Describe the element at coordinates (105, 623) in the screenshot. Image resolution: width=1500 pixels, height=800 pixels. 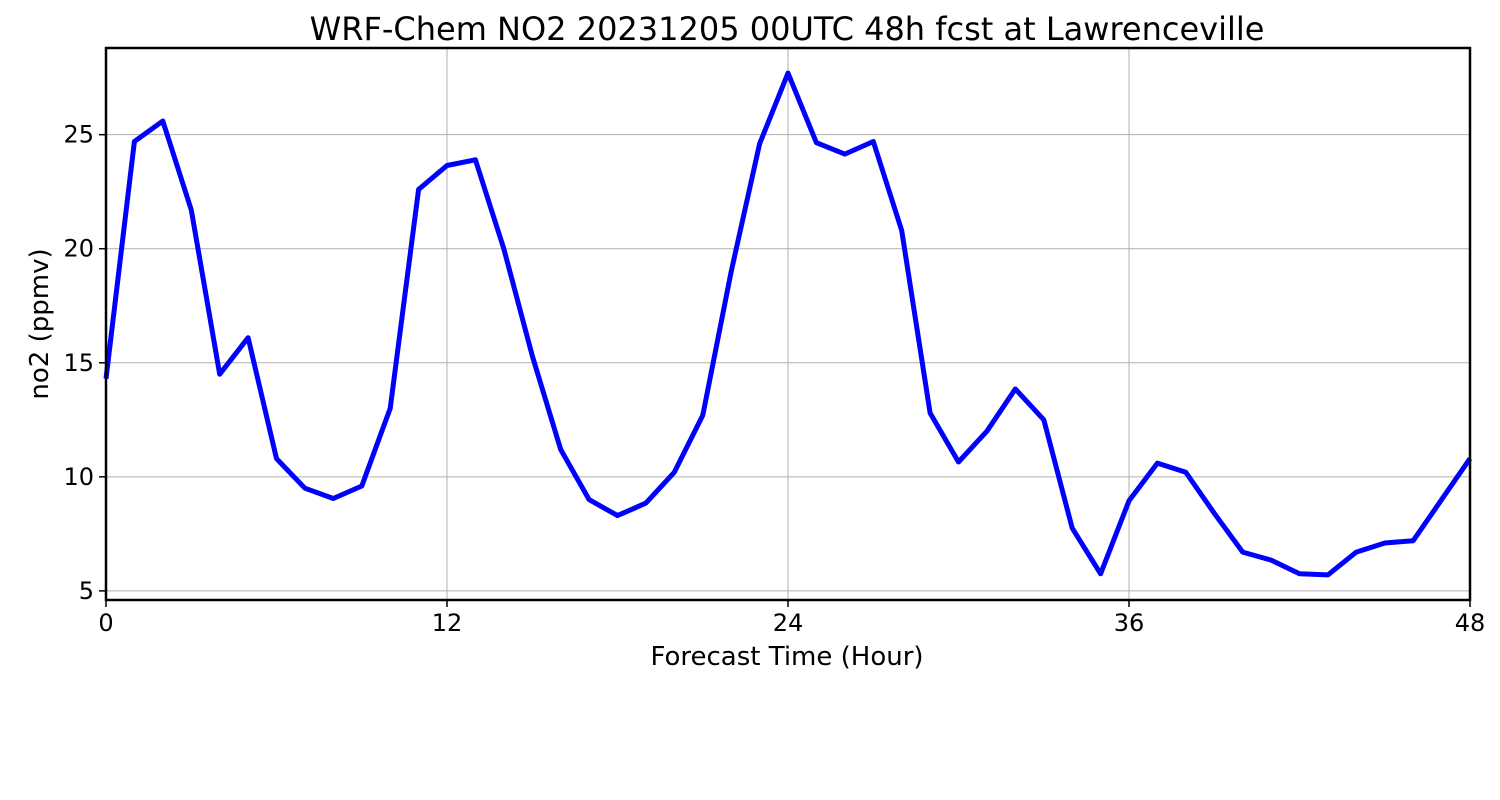
I see `x-tick-label: 0` at that location.